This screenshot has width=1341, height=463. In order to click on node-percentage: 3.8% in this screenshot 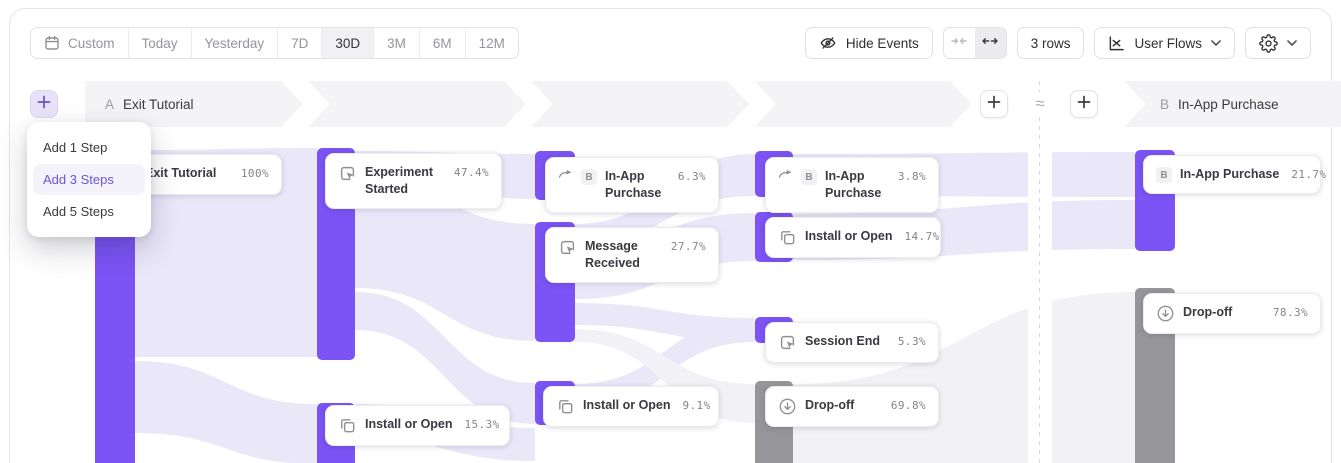, I will do `click(911, 176)`.